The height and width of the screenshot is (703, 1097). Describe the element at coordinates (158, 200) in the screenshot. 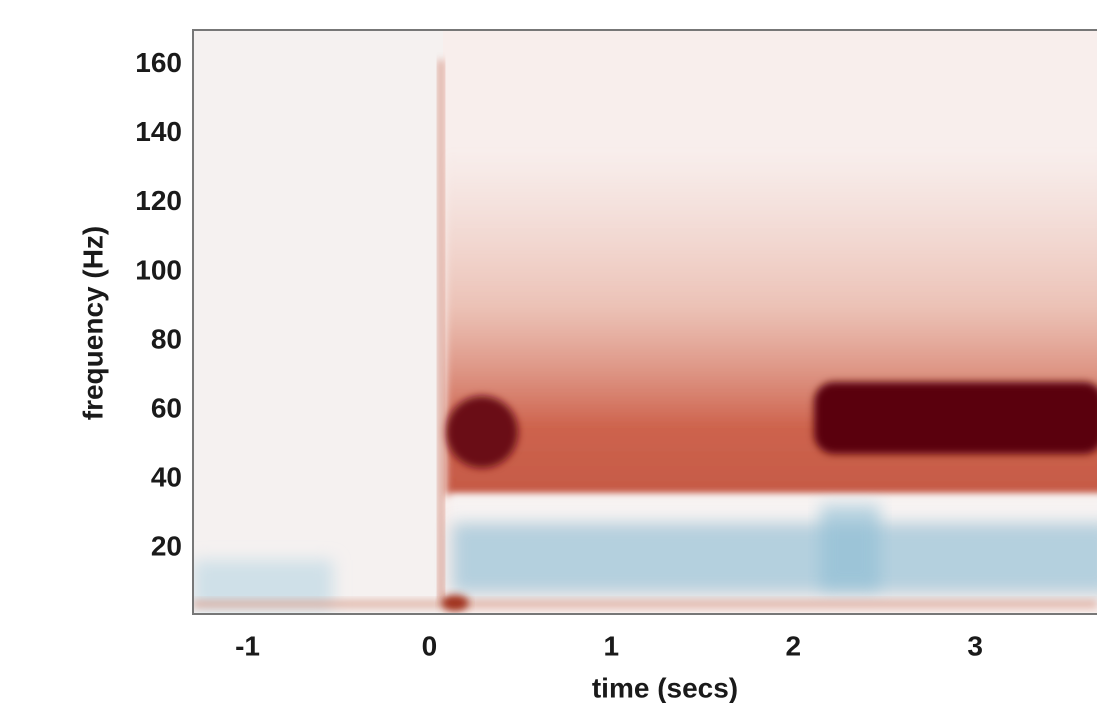

I see `y-tick-label: 120` at that location.